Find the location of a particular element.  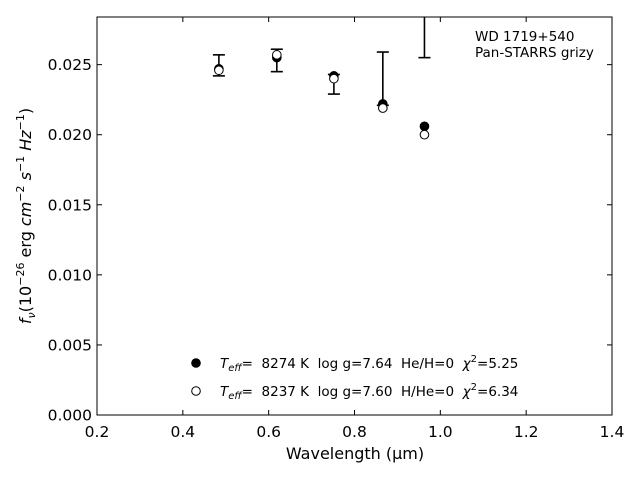

x-tick-label: 0.8 is located at coordinates (354, 432).